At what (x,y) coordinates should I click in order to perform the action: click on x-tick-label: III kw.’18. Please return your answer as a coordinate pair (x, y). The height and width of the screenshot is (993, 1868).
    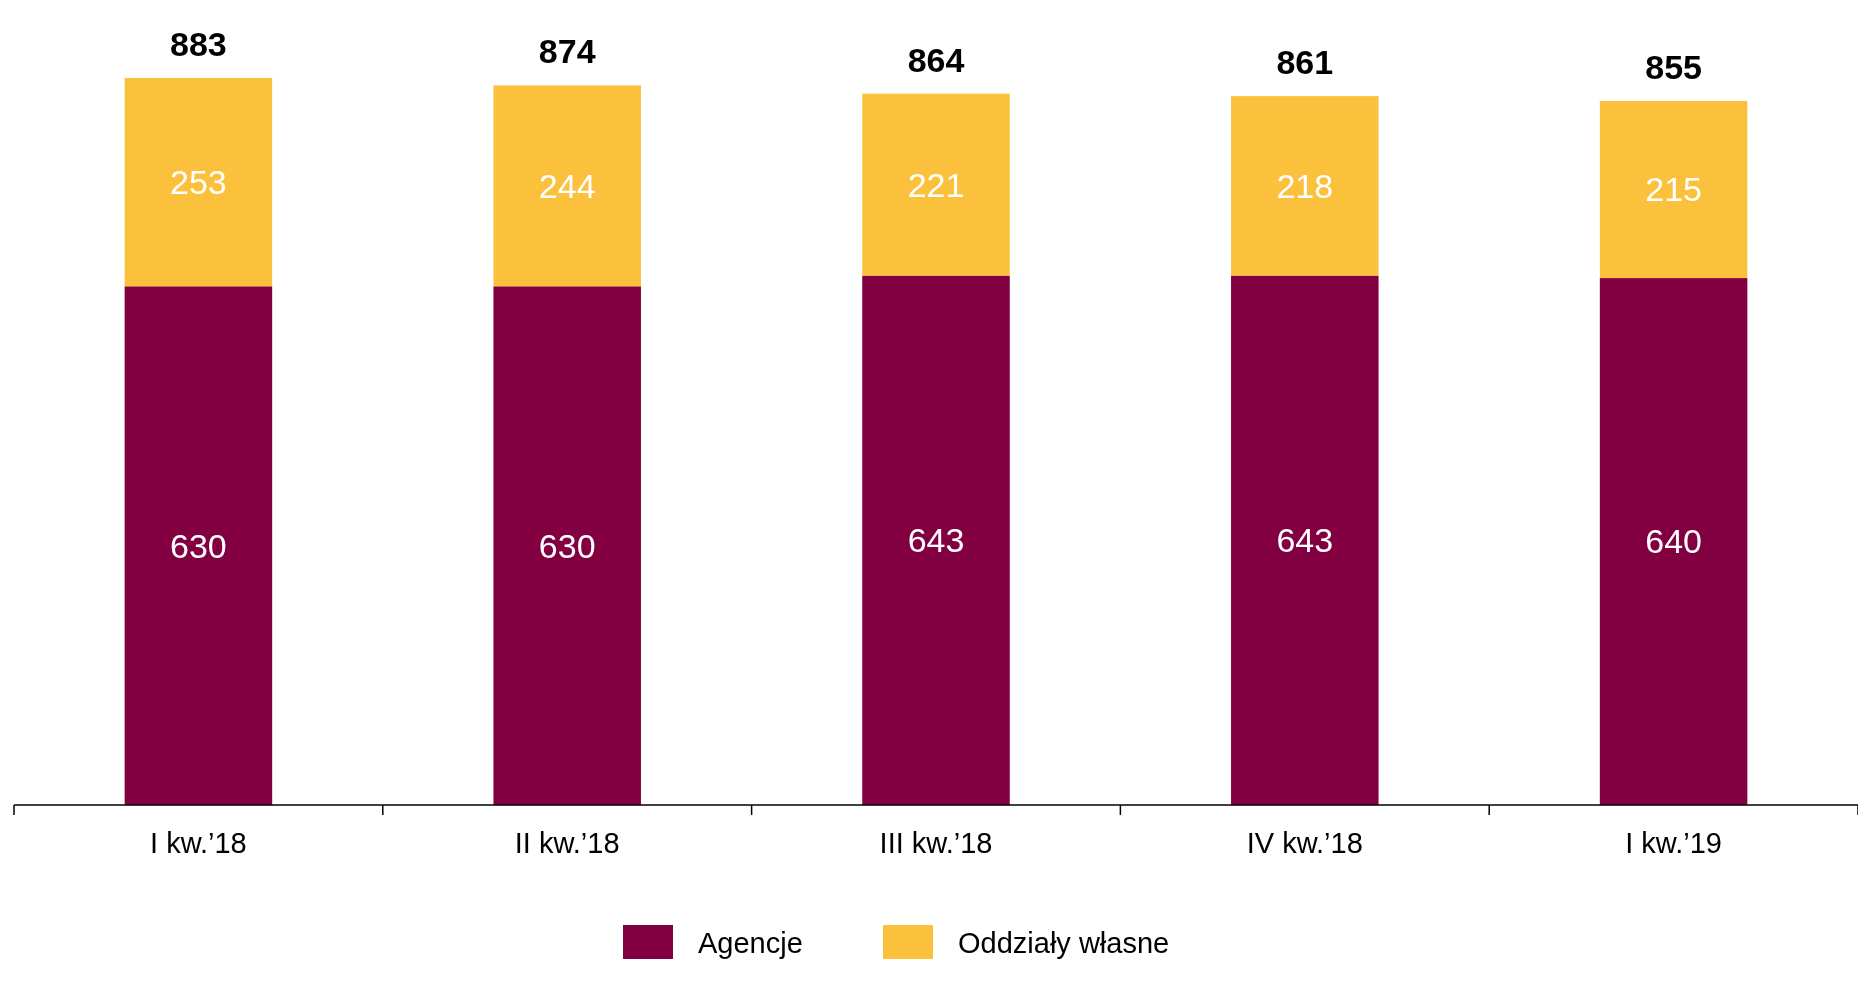
    Looking at the image, I should click on (936, 843).